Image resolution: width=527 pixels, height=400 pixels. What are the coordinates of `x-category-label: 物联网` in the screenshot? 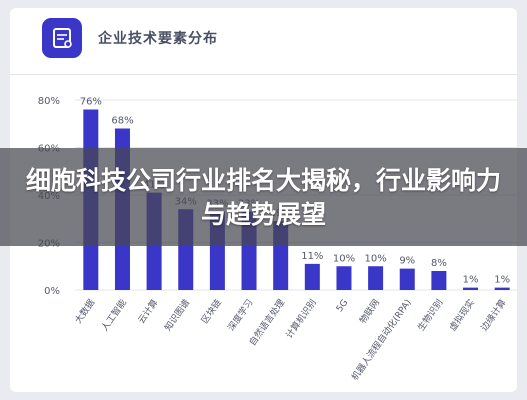 It's located at (369, 311).